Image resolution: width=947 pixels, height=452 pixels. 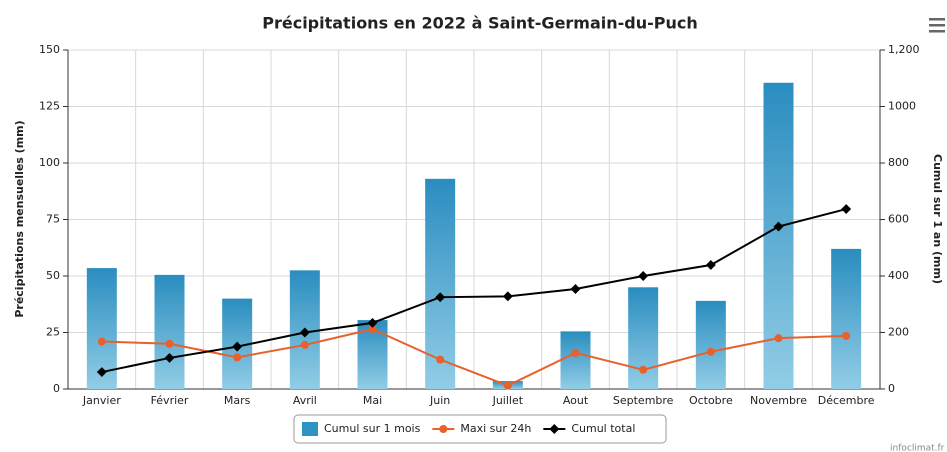 I want to click on legend-item: Cumul sur 1 mois, so click(x=361, y=429).